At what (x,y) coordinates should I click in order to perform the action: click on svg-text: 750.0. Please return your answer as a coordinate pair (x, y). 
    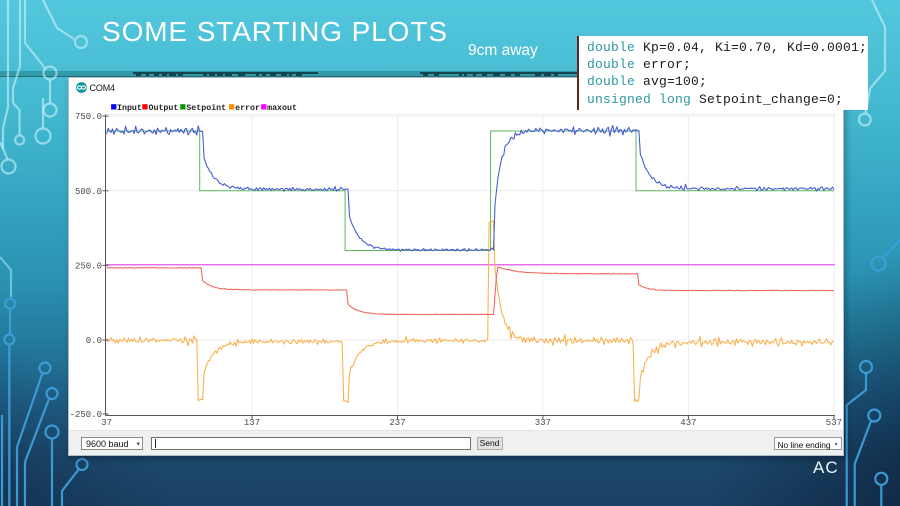
    Looking at the image, I should click on (88, 117).